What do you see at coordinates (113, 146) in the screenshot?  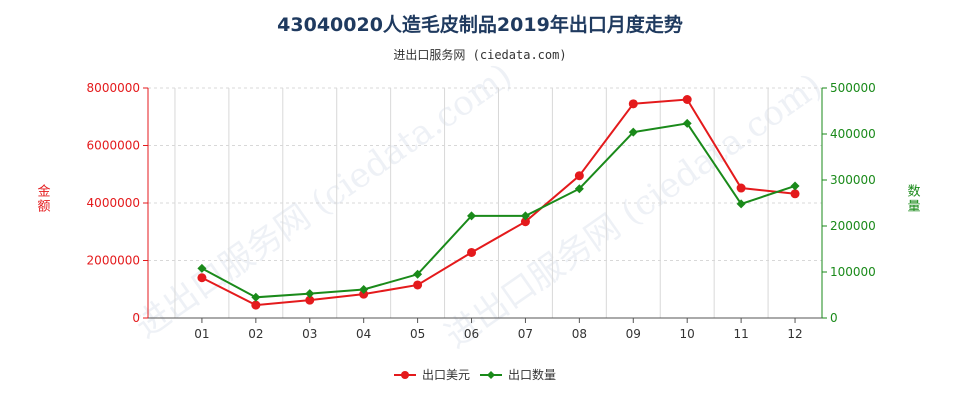 I see `left-axis-tick-label: 6000000` at bounding box center [113, 146].